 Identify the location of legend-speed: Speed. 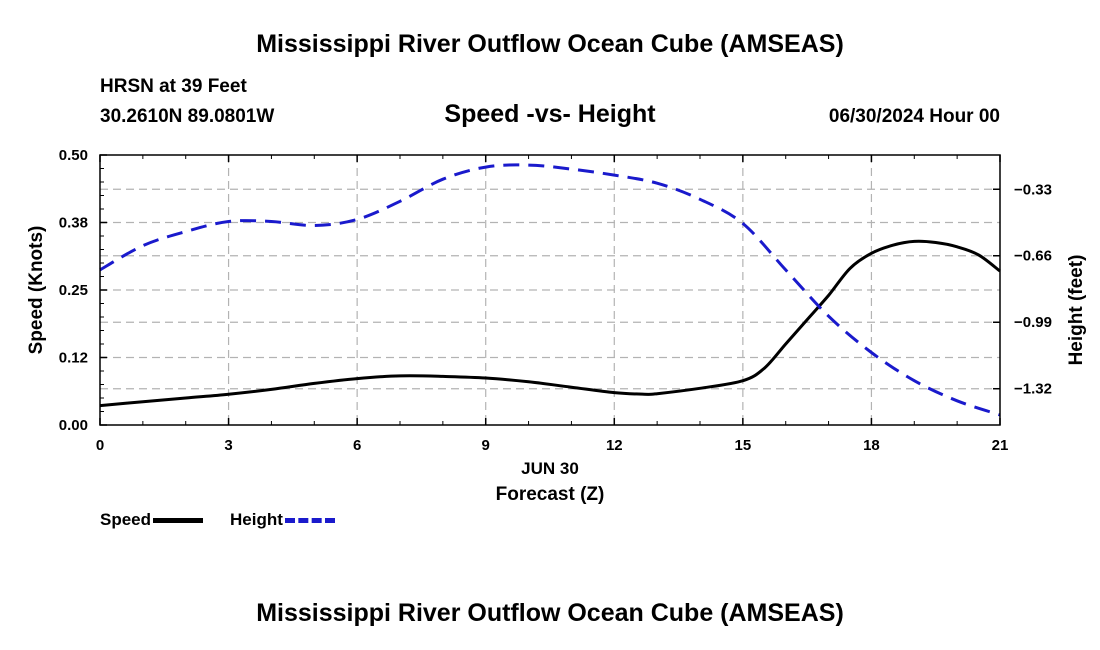
(152, 520).